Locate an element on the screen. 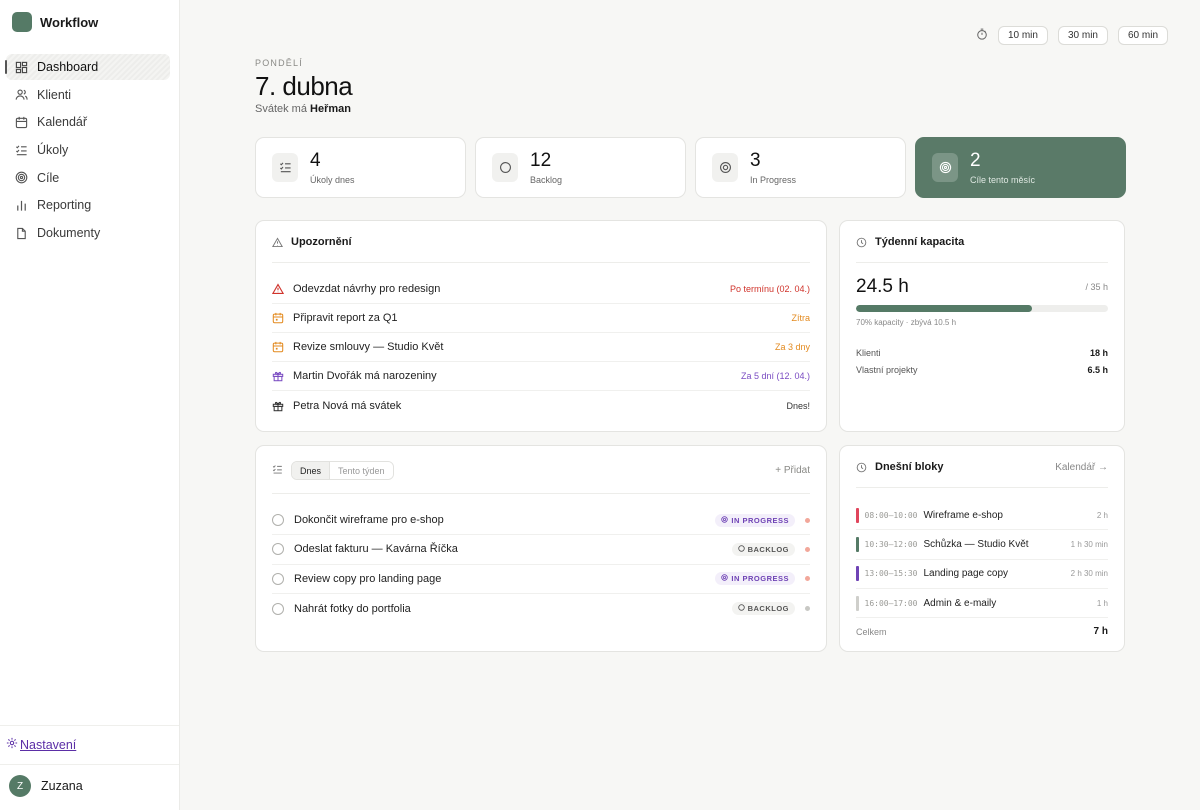  alert-item: Petra Nová má svátek Dnes! is located at coordinates (541, 405).